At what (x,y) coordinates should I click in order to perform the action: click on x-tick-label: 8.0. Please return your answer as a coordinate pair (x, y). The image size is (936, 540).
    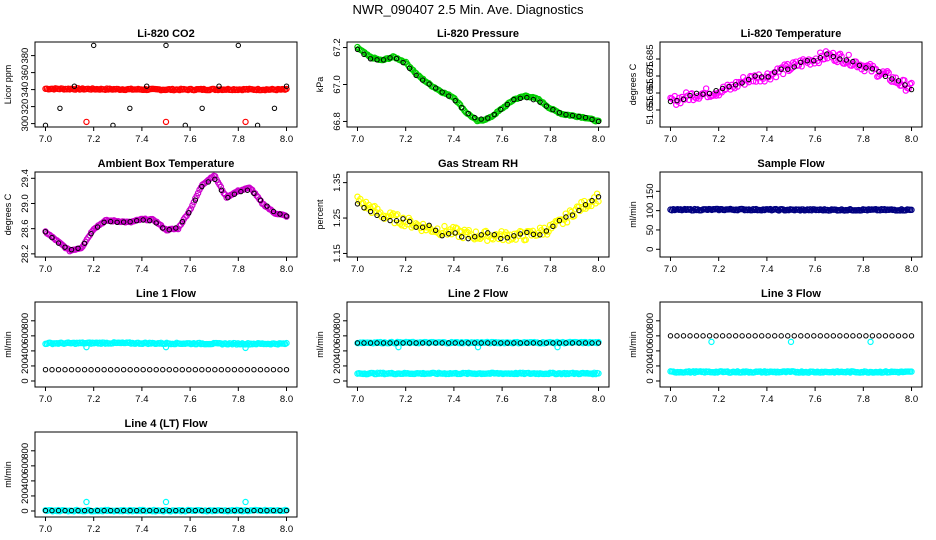
    Looking at the image, I should click on (911, 139).